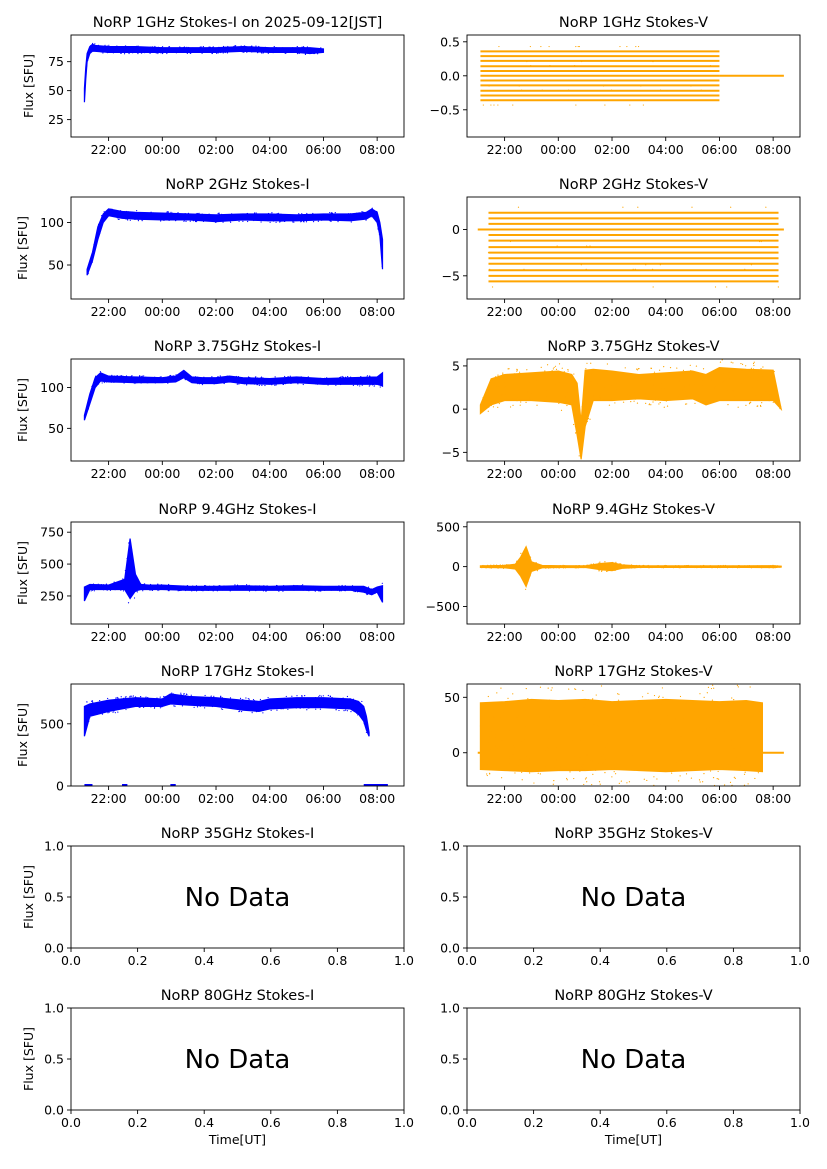  I want to click on y-axis-label: Flux [SFU], so click(22, 248).